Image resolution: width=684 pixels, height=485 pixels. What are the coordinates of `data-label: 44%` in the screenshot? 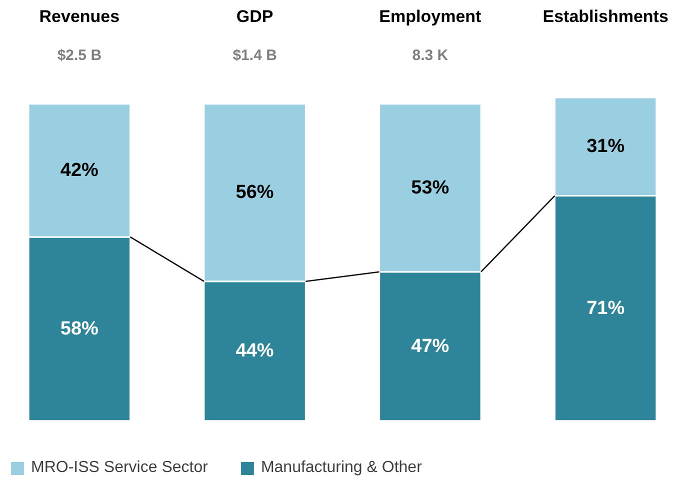 It's located at (255, 351).